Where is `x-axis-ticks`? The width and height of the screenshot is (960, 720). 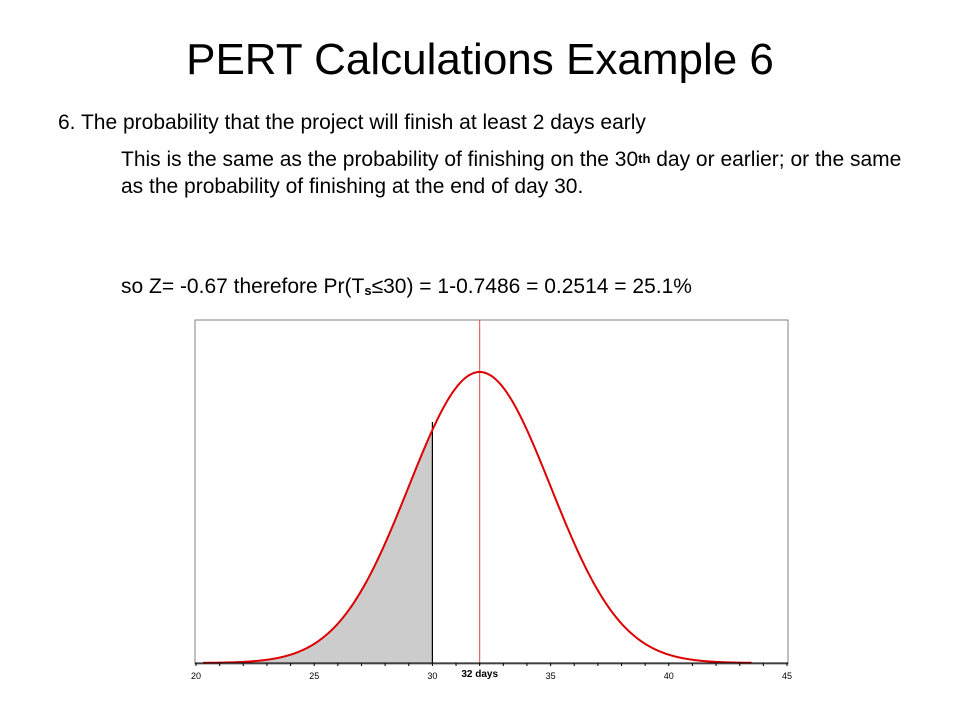 x-axis-ticks is located at coordinates (491, 664).